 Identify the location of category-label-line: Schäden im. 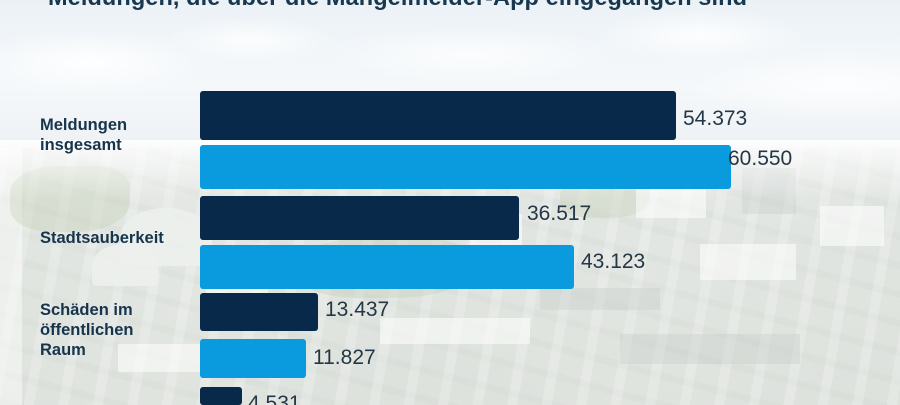
(86, 310).